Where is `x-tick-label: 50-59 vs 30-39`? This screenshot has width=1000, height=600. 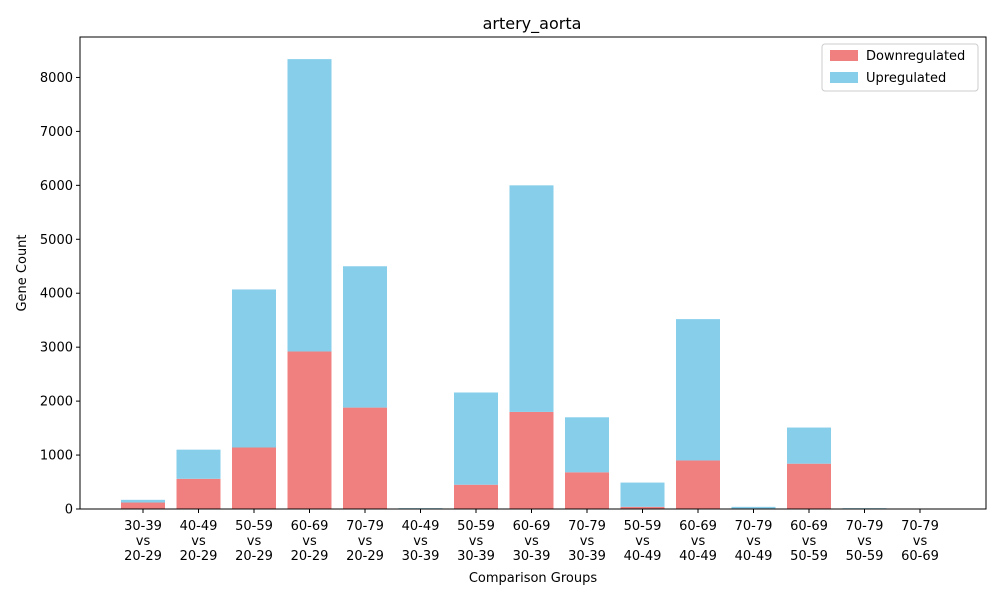 x-tick-label: 50-59 vs 30-39 is located at coordinates (476, 541).